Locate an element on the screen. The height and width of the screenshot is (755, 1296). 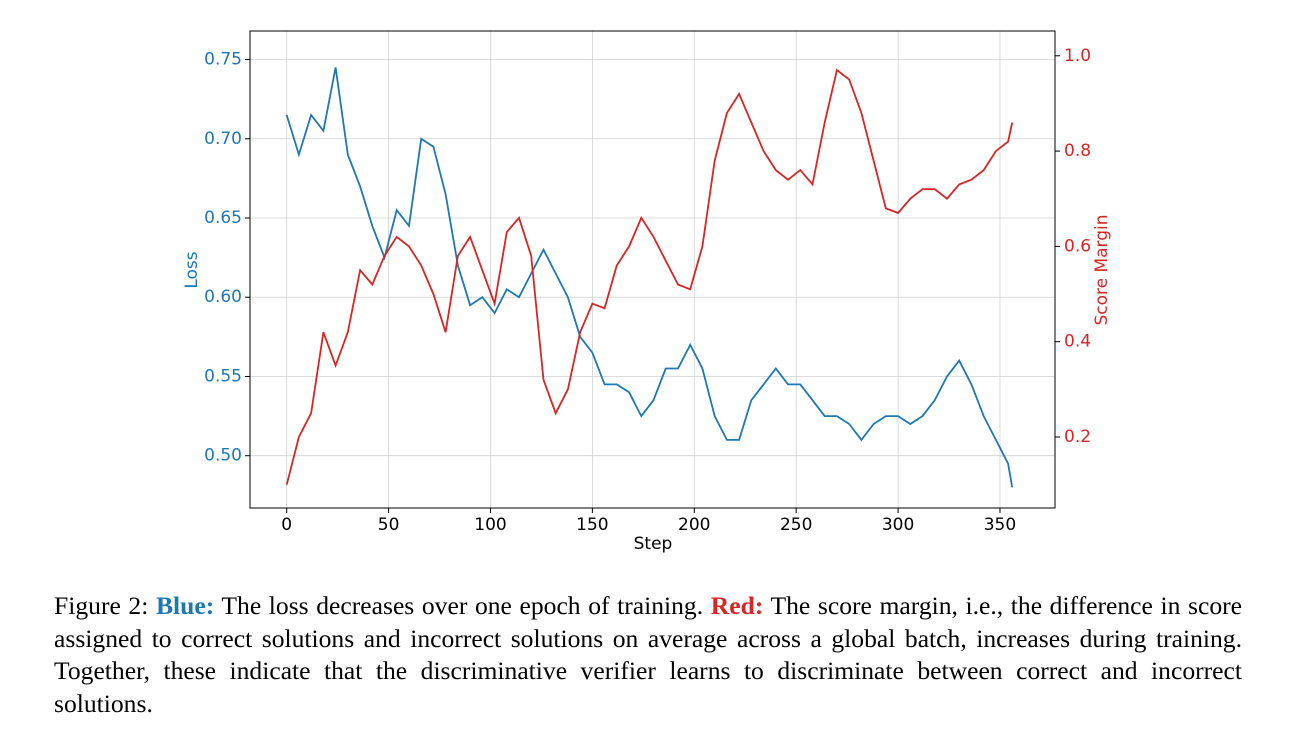
y2-tick-label: 0.6 is located at coordinates (1077, 246).